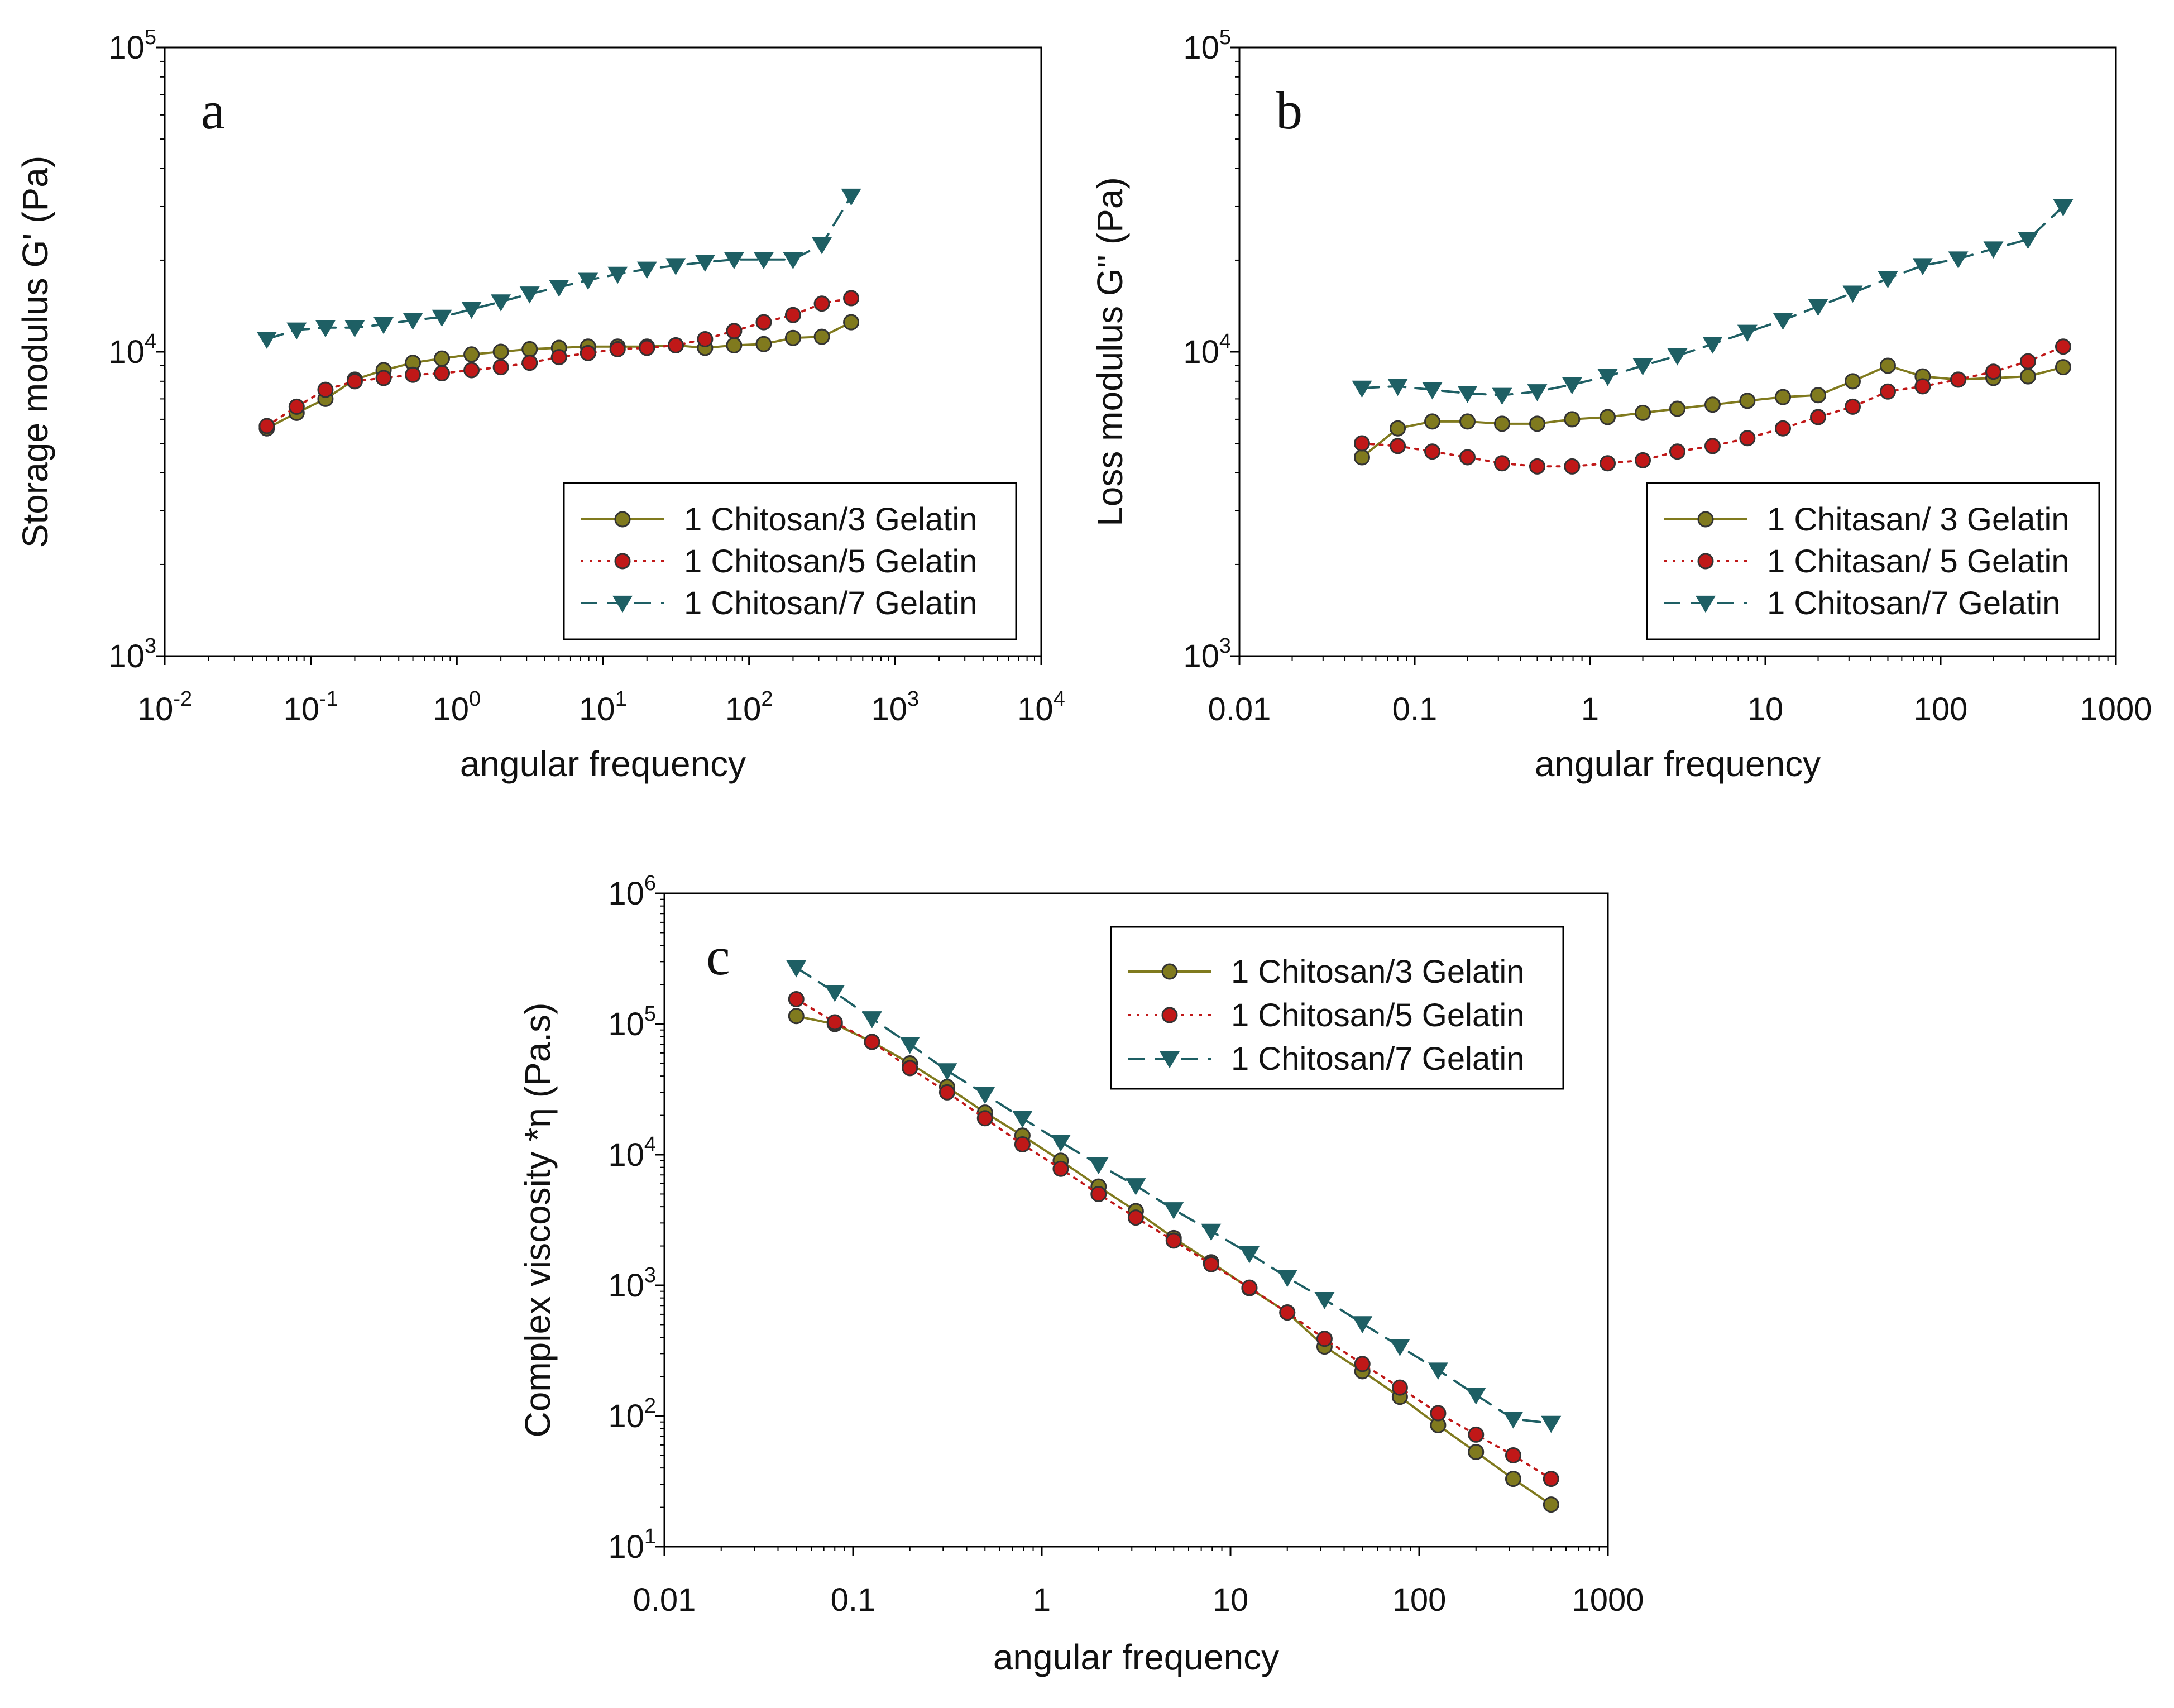 The height and width of the screenshot is (1708, 2174). I want to click on x-tick-label: 0.01, so click(664, 1600).